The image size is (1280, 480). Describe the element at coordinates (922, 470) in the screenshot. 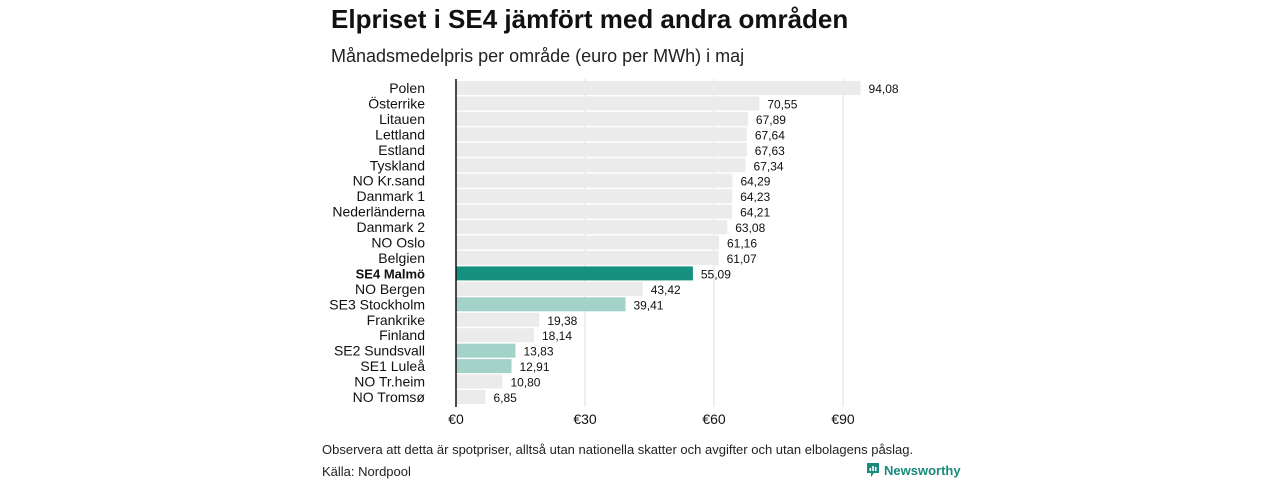

I see `brand-name: Newsworthy` at that location.